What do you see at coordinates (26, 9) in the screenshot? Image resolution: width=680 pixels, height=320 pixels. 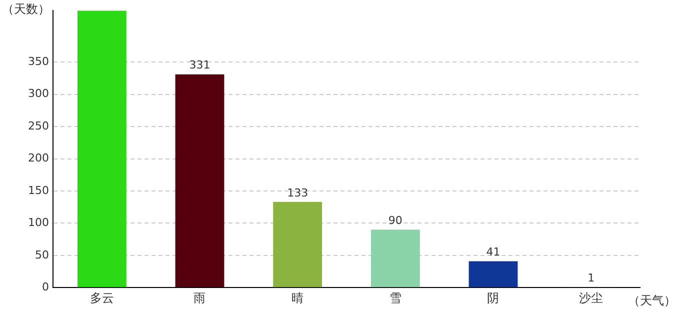 I see `y-axis-title: （天数）` at bounding box center [26, 9].